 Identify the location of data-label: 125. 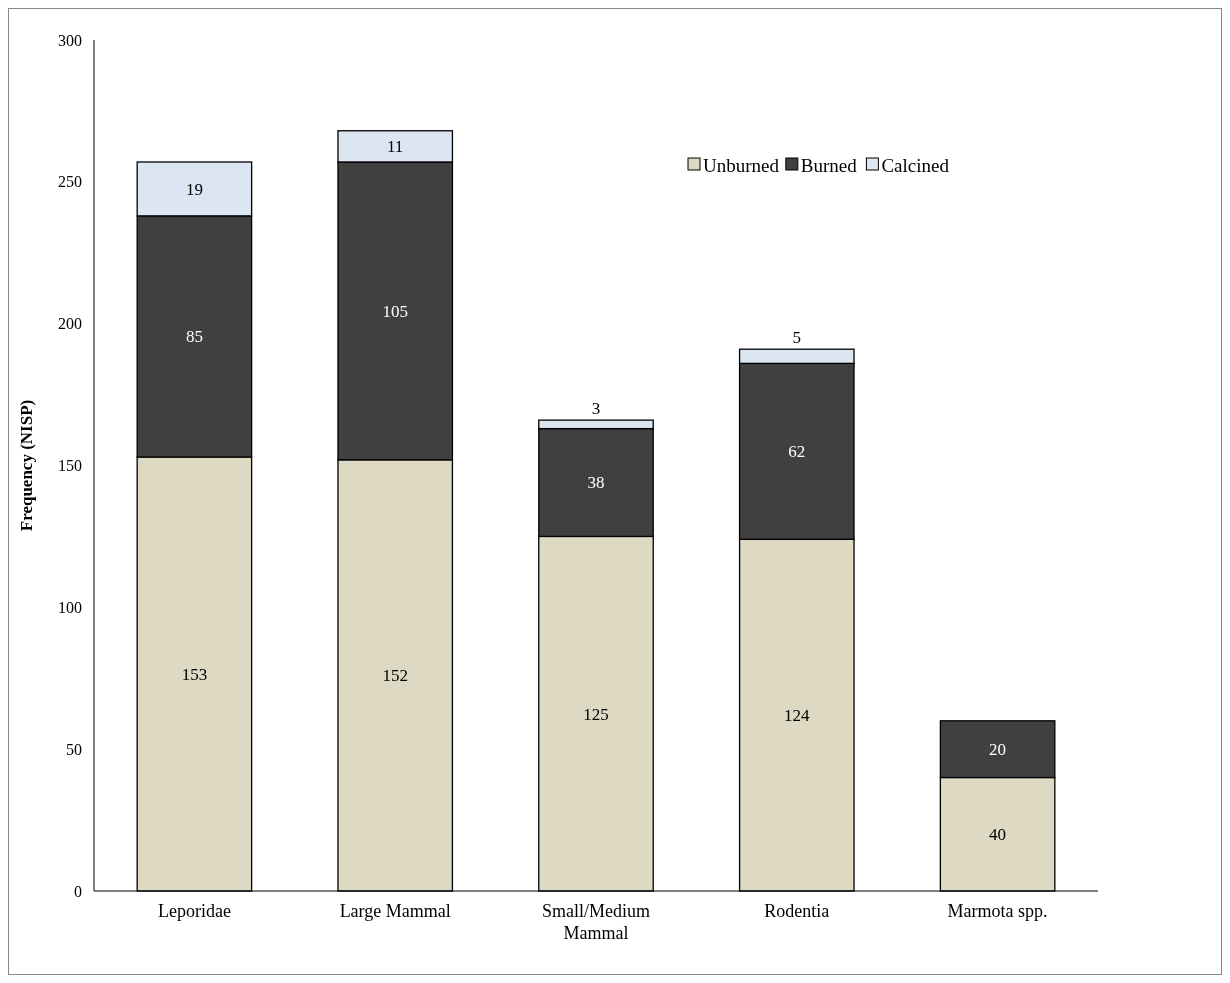
(596, 714).